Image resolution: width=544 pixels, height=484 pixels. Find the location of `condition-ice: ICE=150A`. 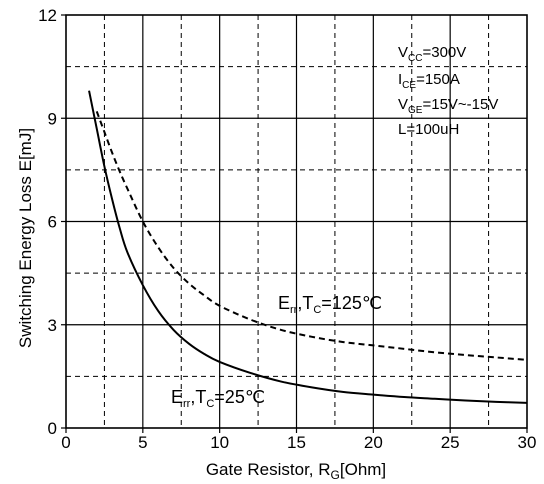

condition-ice: ICE=150A is located at coordinates (429, 81).